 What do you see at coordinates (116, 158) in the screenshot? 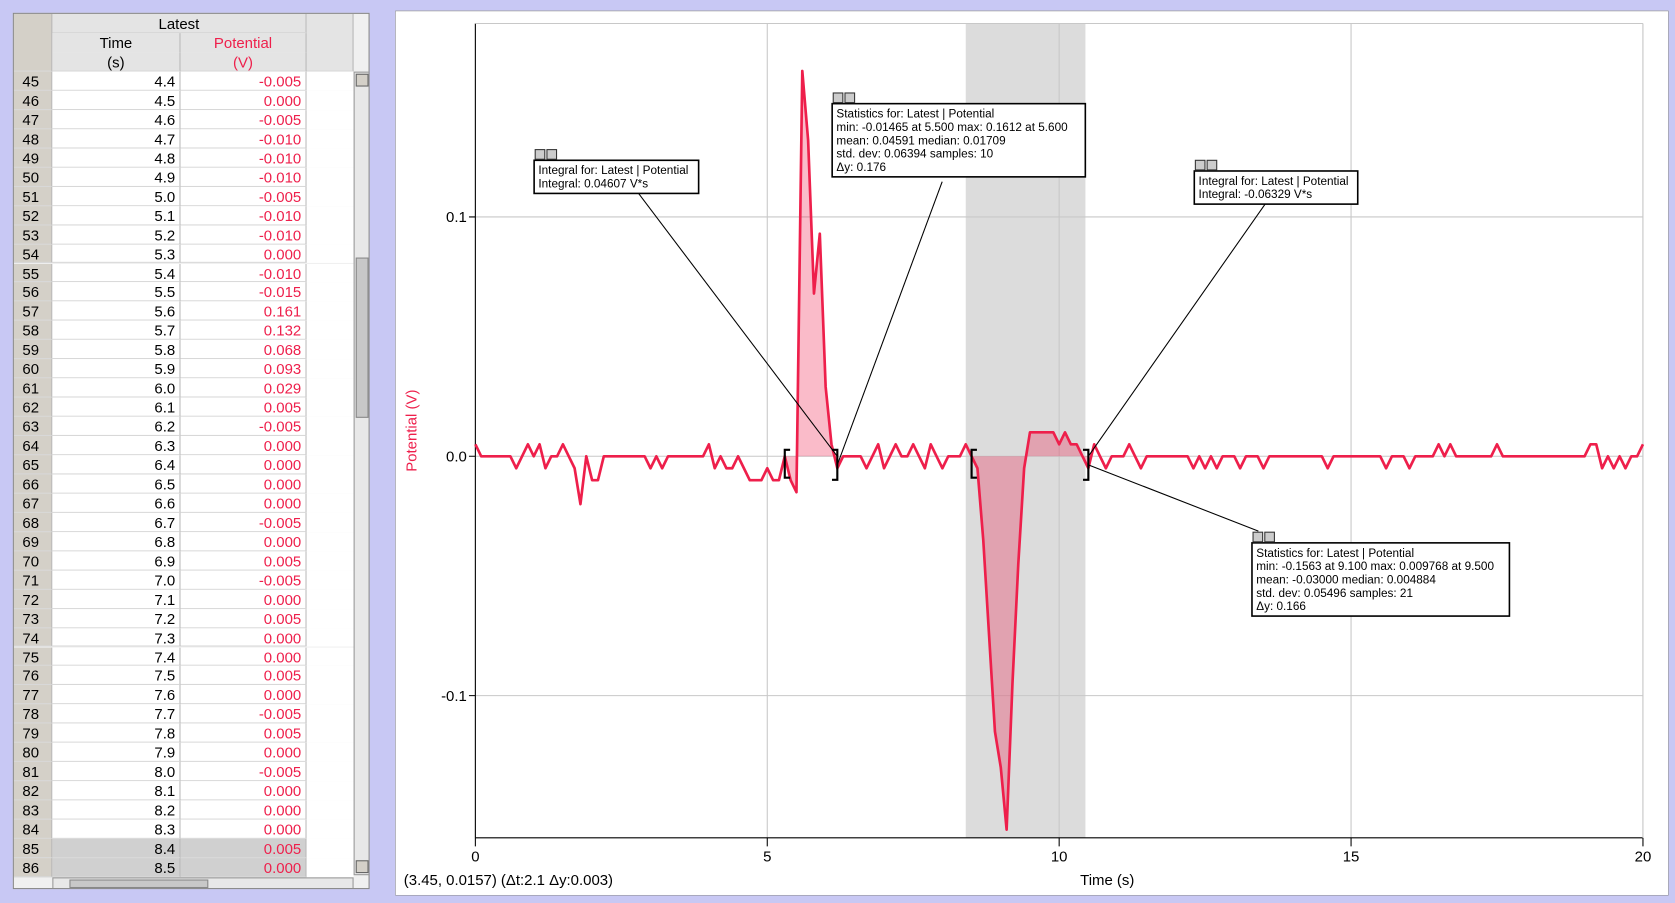
I see `time-cell: 4.8` at bounding box center [116, 158].